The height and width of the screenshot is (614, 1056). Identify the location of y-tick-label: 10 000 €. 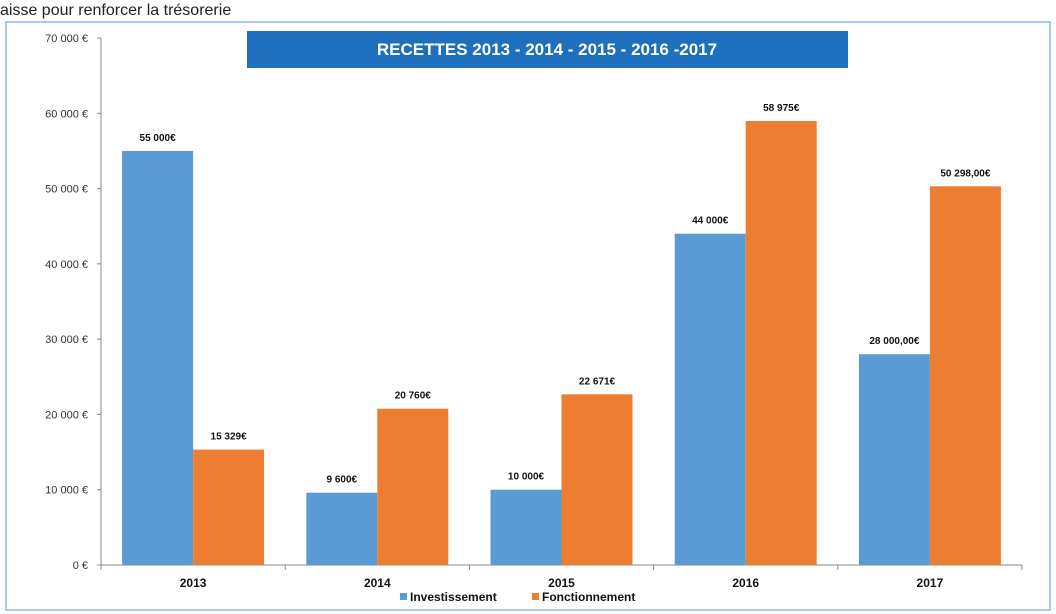
(66, 491).